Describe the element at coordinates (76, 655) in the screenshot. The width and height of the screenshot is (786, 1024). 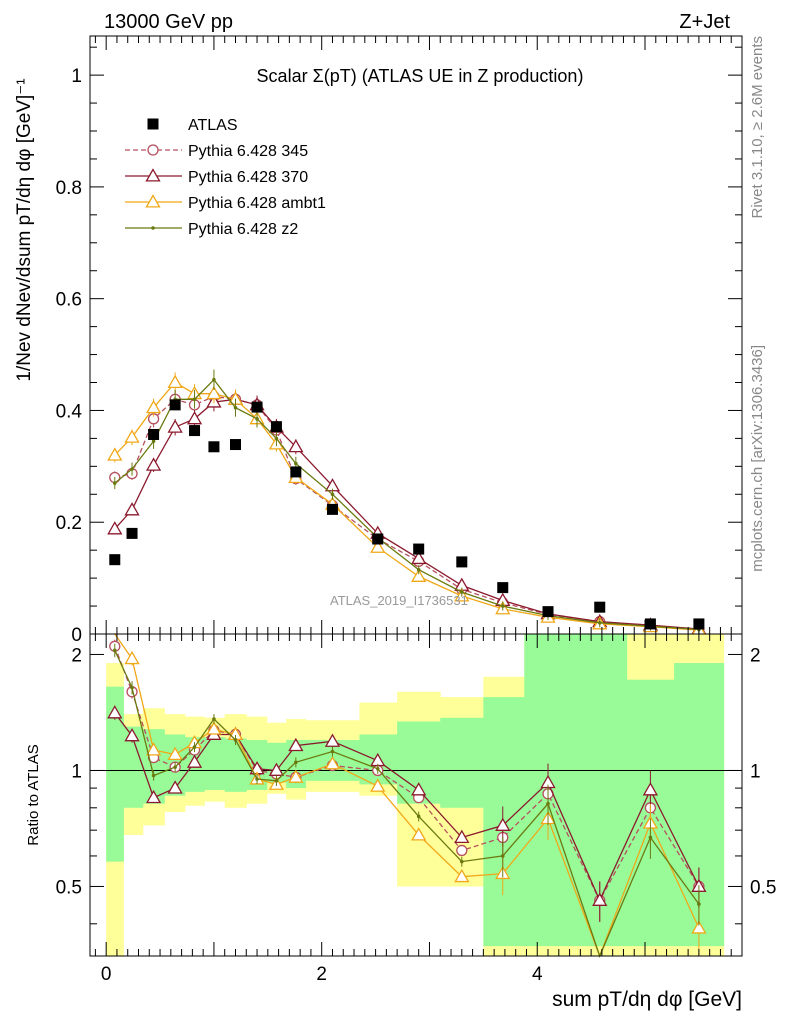
I see `ratio-y-tick-label: 2` at that location.